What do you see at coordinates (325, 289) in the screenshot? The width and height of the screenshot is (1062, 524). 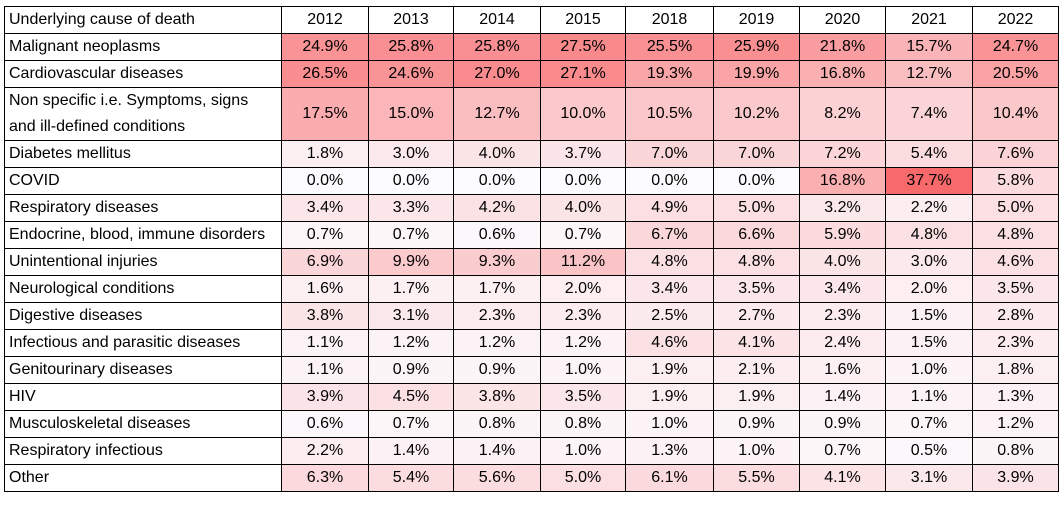 I see `value-cell-2012: 1.6%` at bounding box center [325, 289].